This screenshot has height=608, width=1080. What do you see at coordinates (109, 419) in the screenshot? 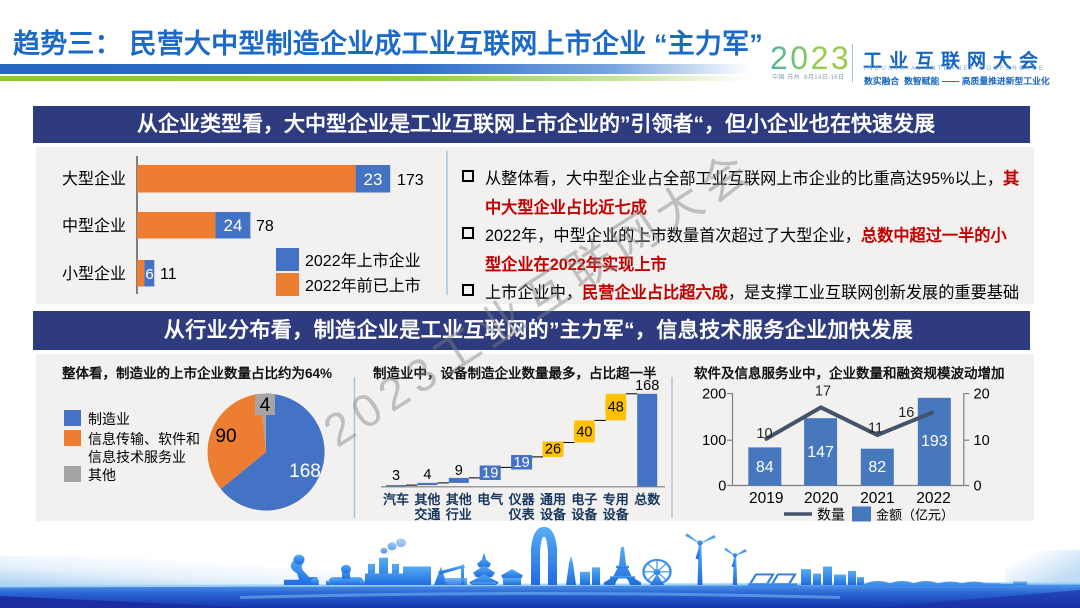
I see `svg-text: 制造业` at bounding box center [109, 419].